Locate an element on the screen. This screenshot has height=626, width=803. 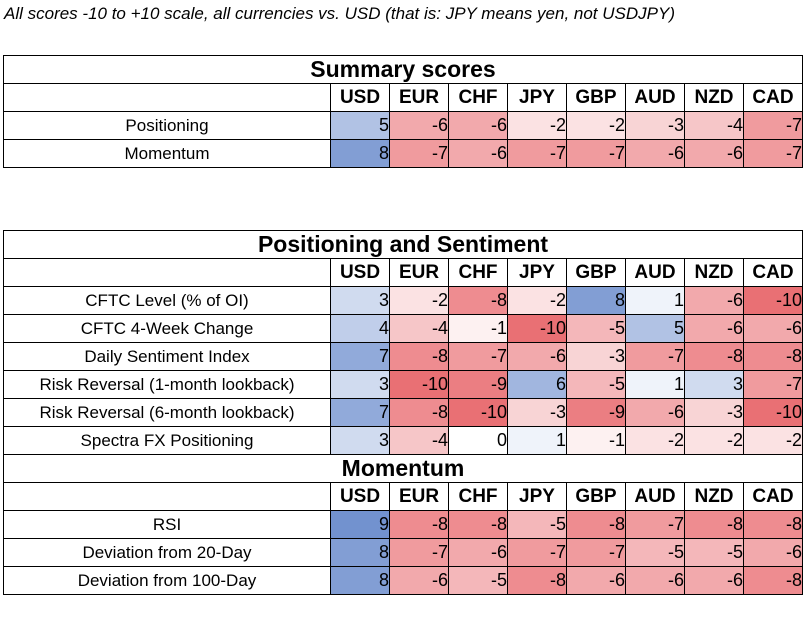
score-cell-gbp: -7 is located at coordinates (596, 552).